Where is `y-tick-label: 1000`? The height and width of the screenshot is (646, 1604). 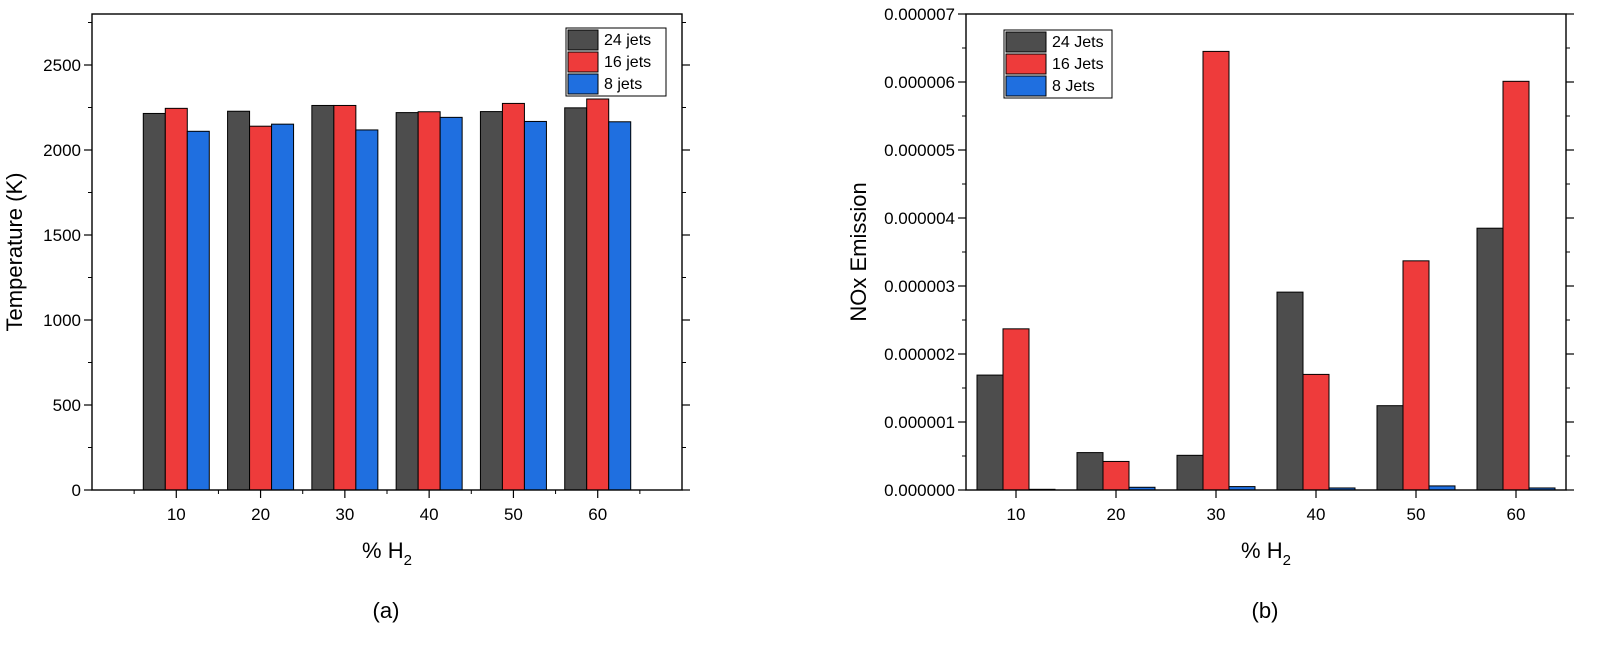
y-tick-label: 1000 is located at coordinates (62, 320).